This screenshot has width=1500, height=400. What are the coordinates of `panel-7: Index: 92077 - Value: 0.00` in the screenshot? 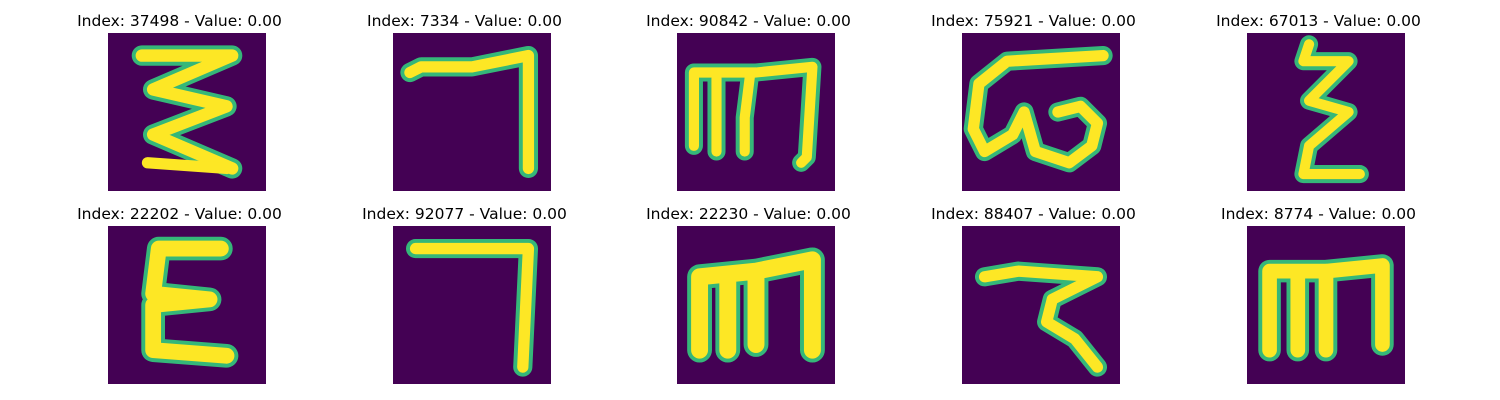 It's located at (464, 288).